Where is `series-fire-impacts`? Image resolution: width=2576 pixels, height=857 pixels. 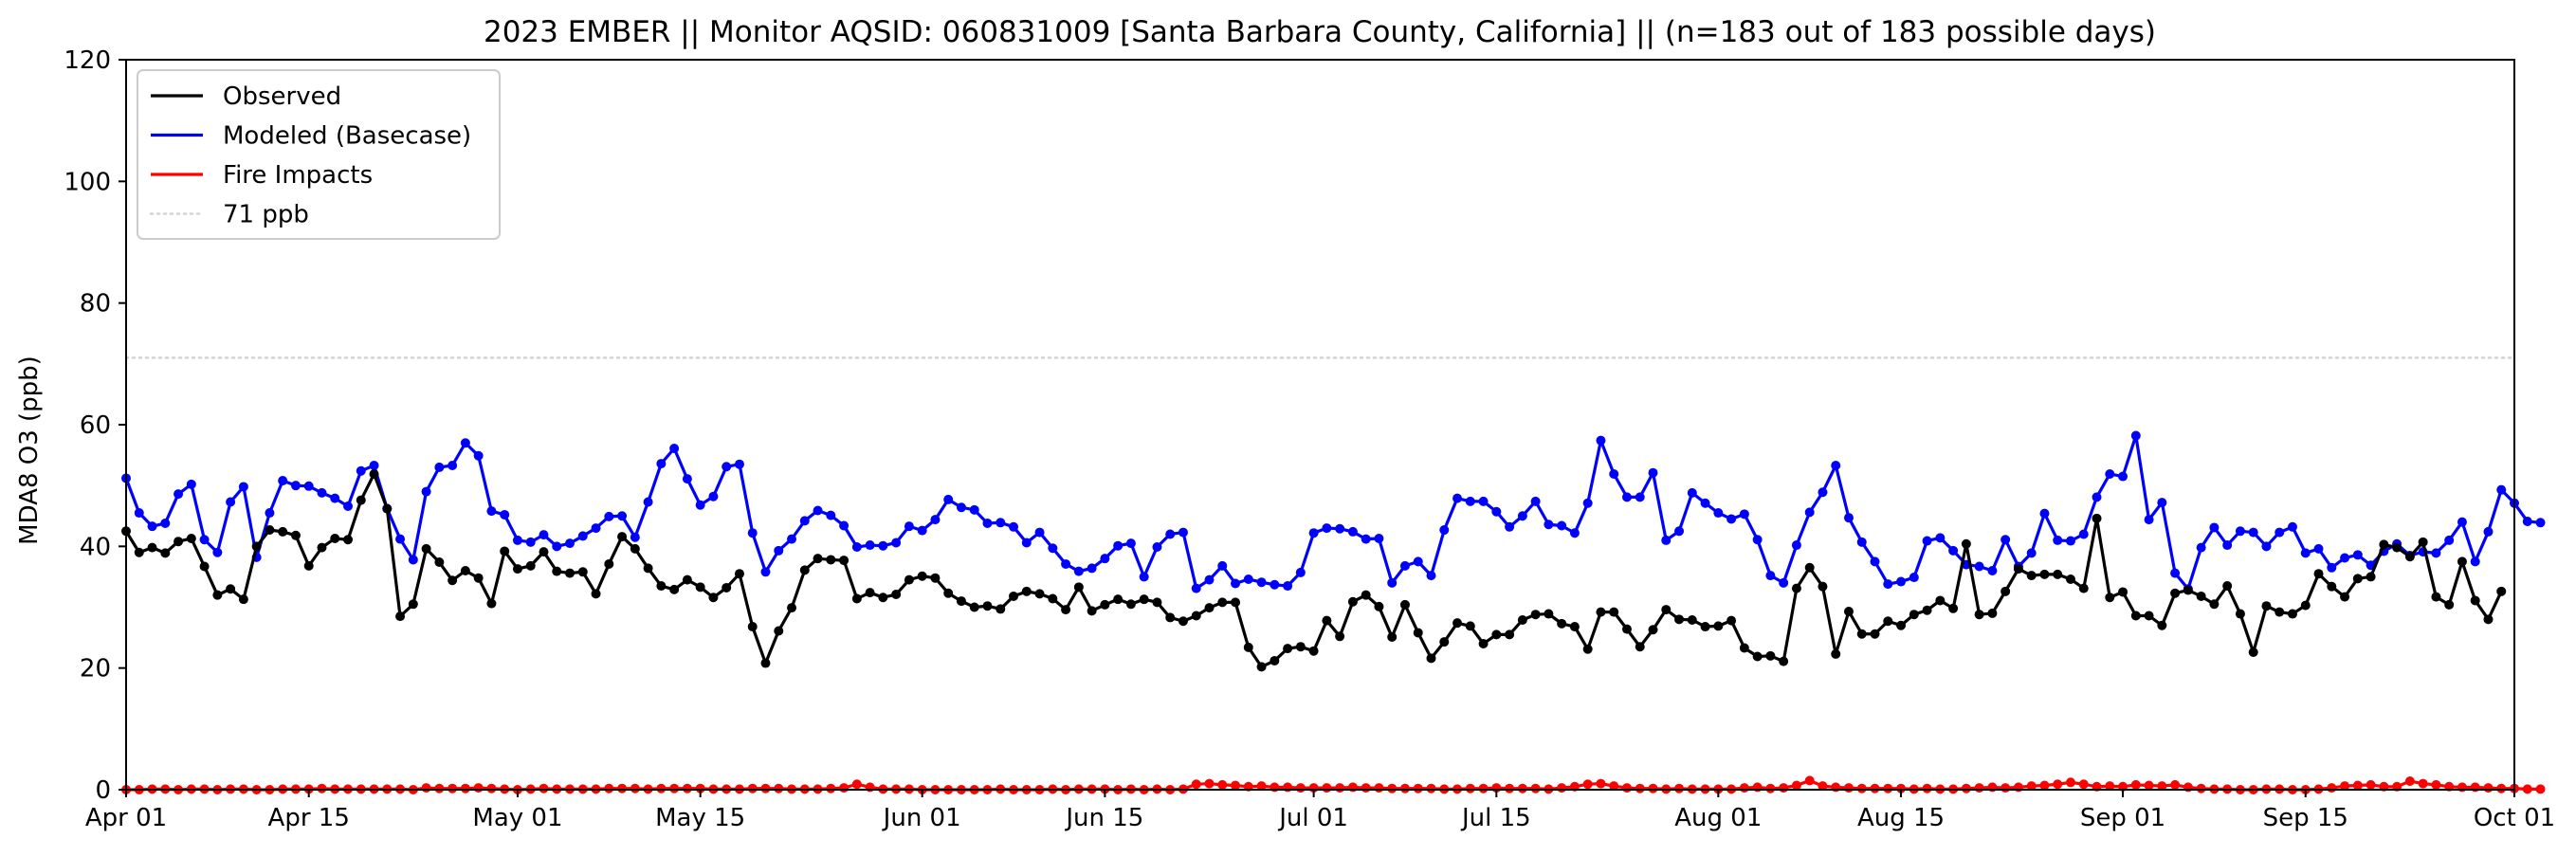
series-fire-impacts is located at coordinates (1333, 784).